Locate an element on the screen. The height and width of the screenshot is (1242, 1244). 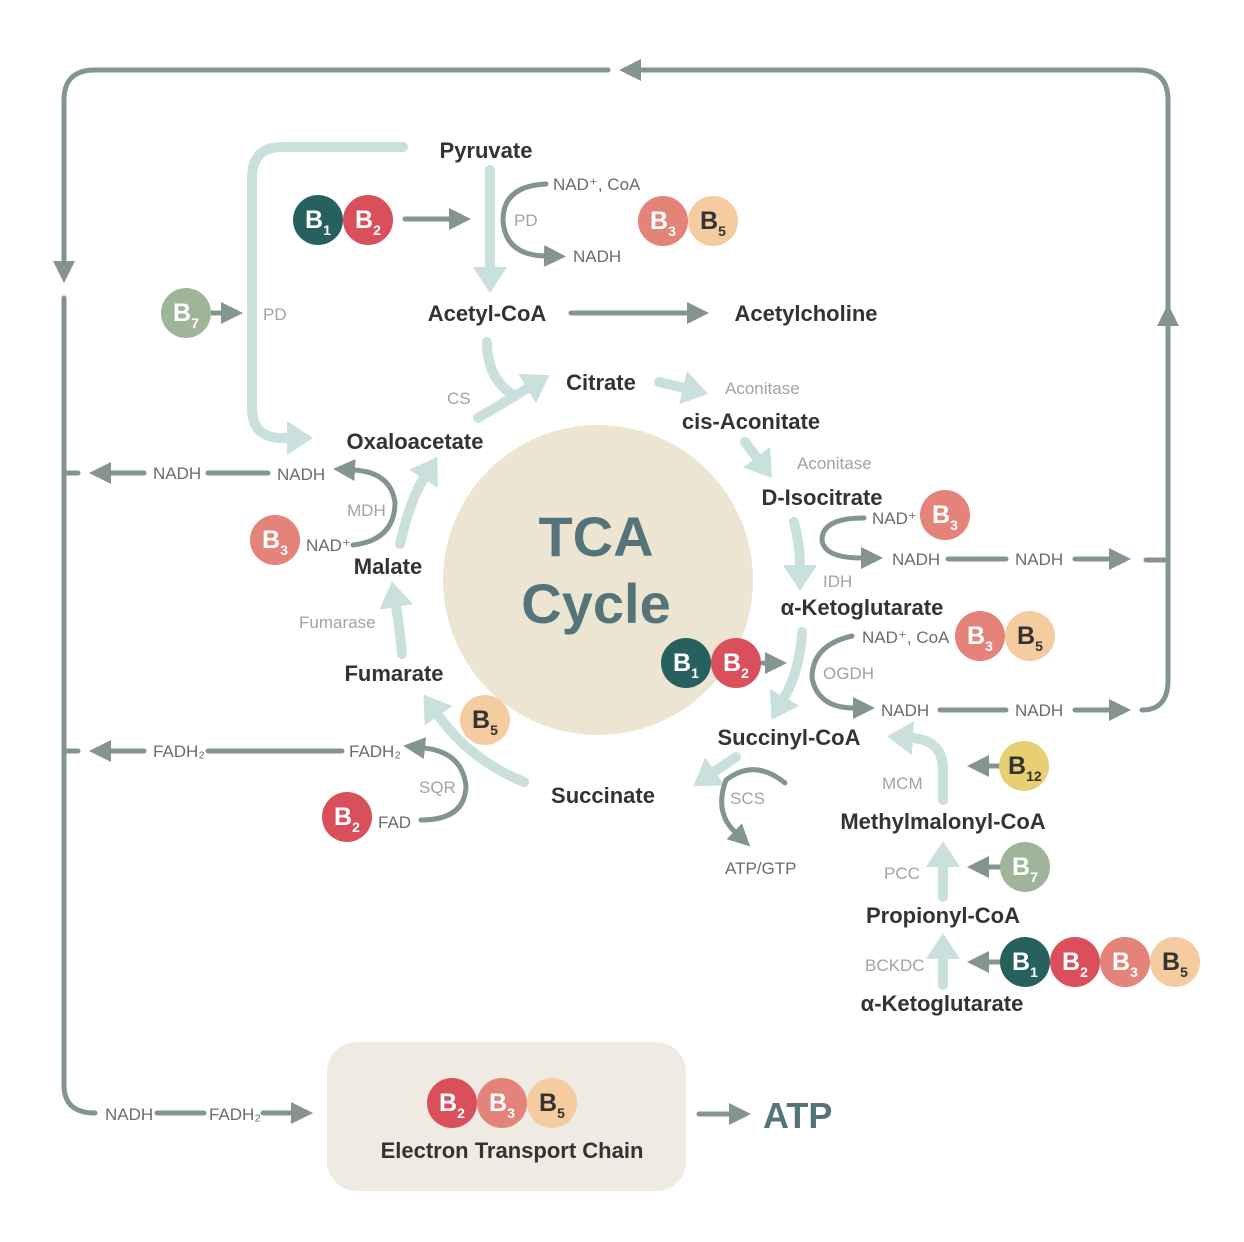
cofactor-etc-in-2: FADH₂ is located at coordinates (235, 1114).